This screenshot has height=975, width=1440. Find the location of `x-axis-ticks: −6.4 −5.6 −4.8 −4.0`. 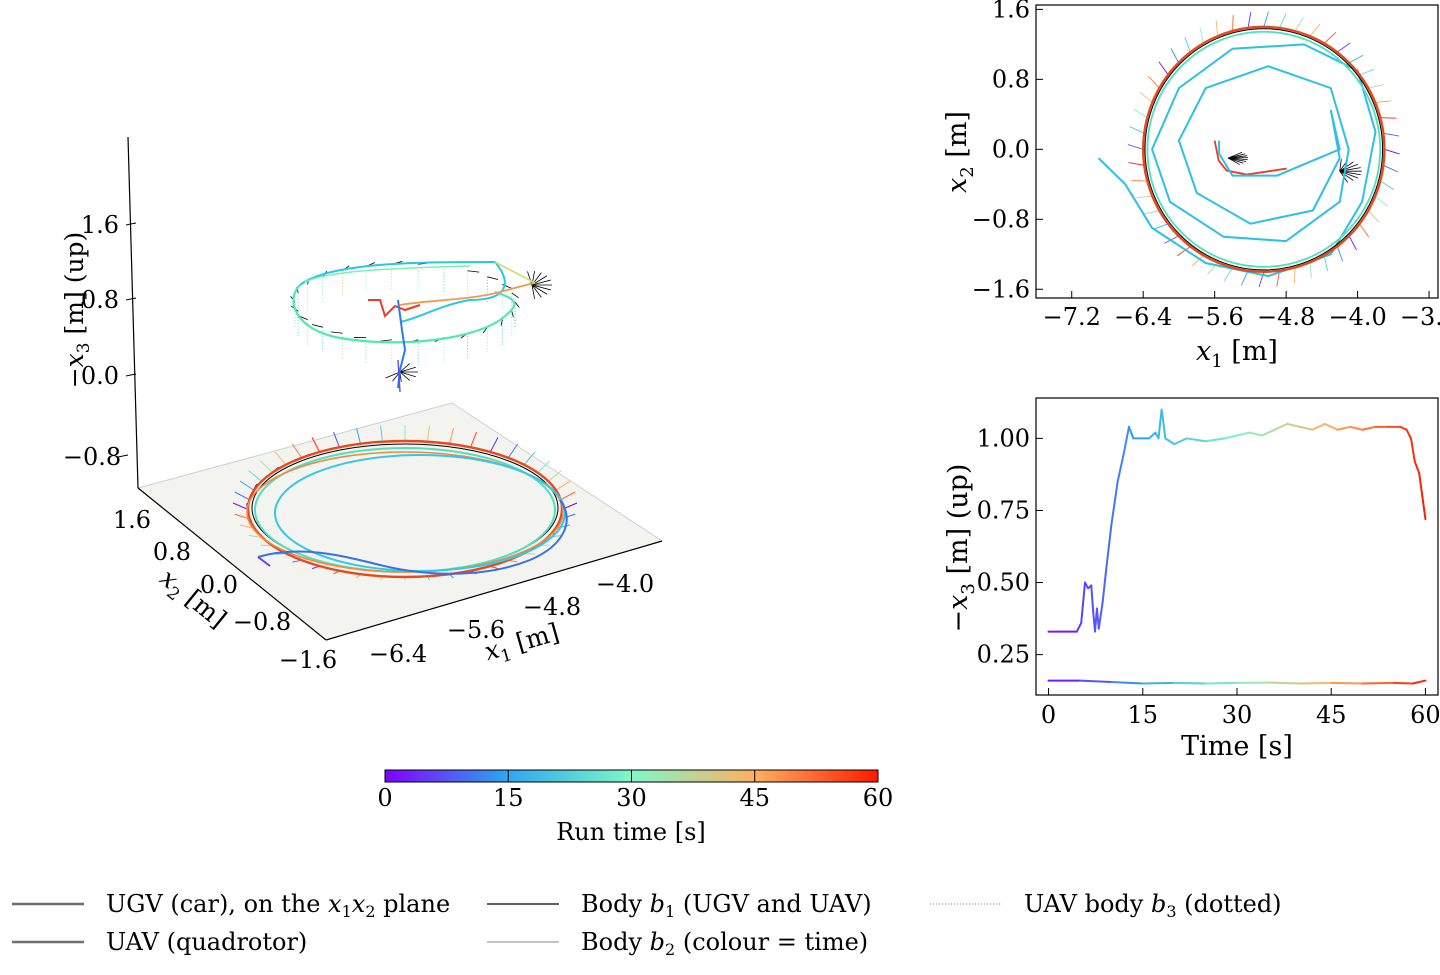

x-axis-ticks: −6.4 −5.6 −4.8 −4.0 is located at coordinates (511, 619).